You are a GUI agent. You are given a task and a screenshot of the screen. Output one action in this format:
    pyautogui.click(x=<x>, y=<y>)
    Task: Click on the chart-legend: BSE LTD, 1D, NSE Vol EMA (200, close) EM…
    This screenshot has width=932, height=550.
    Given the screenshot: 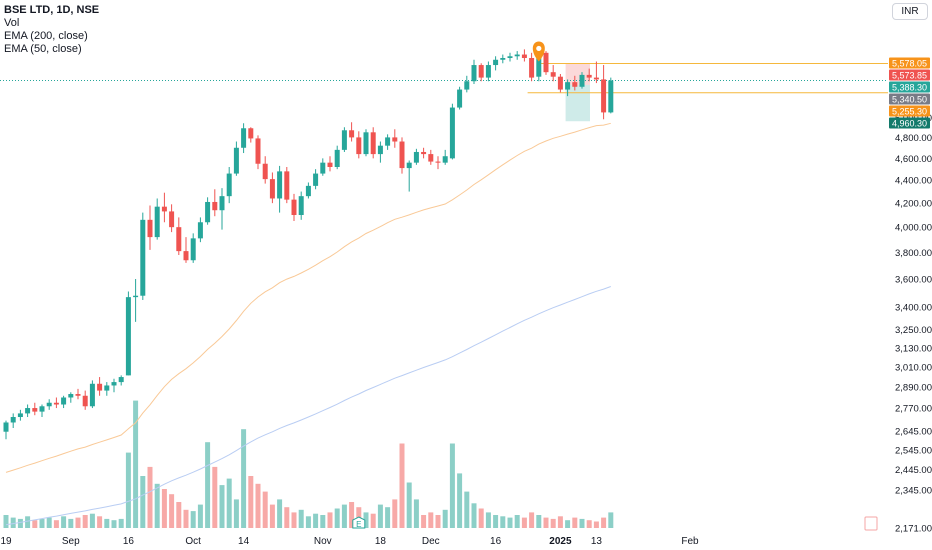 What is the action you would take?
    pyautogui.click(x=51, y=30)
    